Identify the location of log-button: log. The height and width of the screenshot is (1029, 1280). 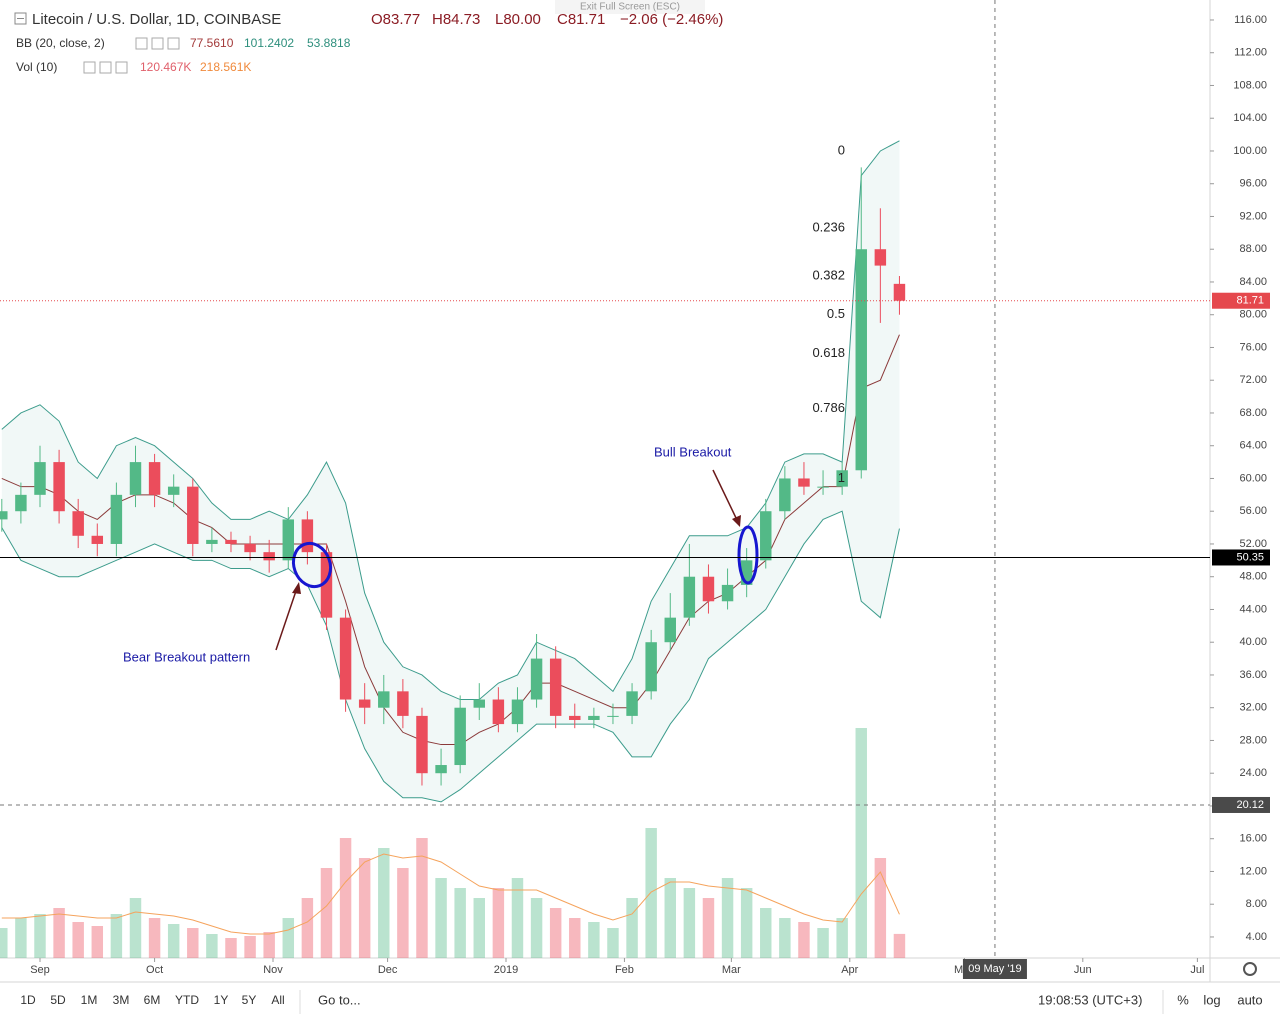
(1211, 999).